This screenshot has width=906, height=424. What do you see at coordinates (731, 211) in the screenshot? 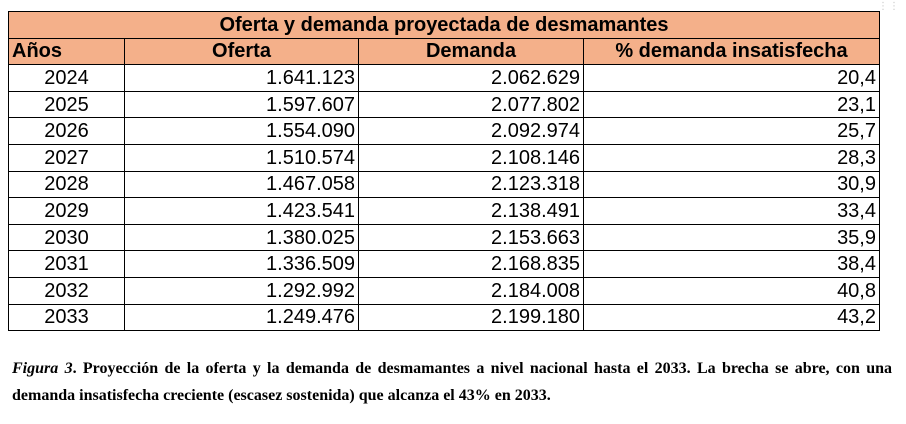
I see `cell-unmet-demand: 33,4` at bounding box center [731, 211].